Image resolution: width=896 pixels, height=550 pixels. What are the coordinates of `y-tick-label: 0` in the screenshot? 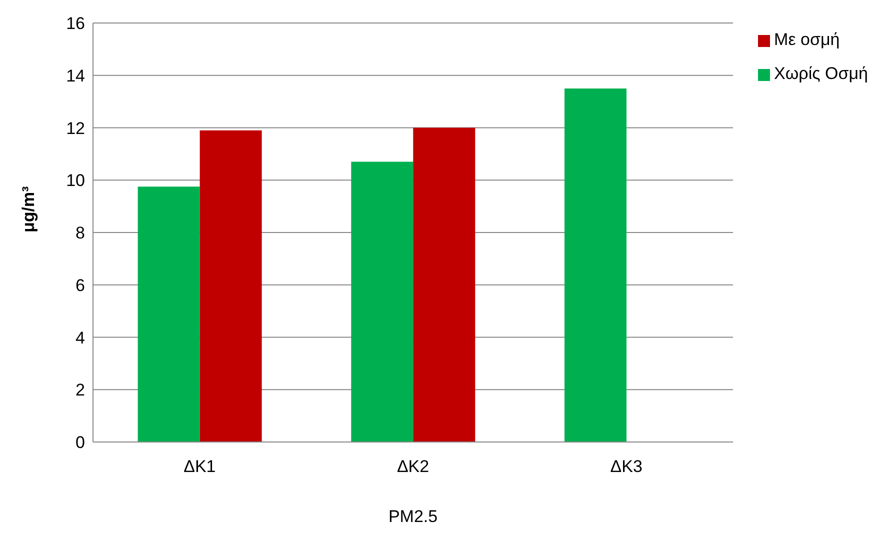 It's located at (80, 442).